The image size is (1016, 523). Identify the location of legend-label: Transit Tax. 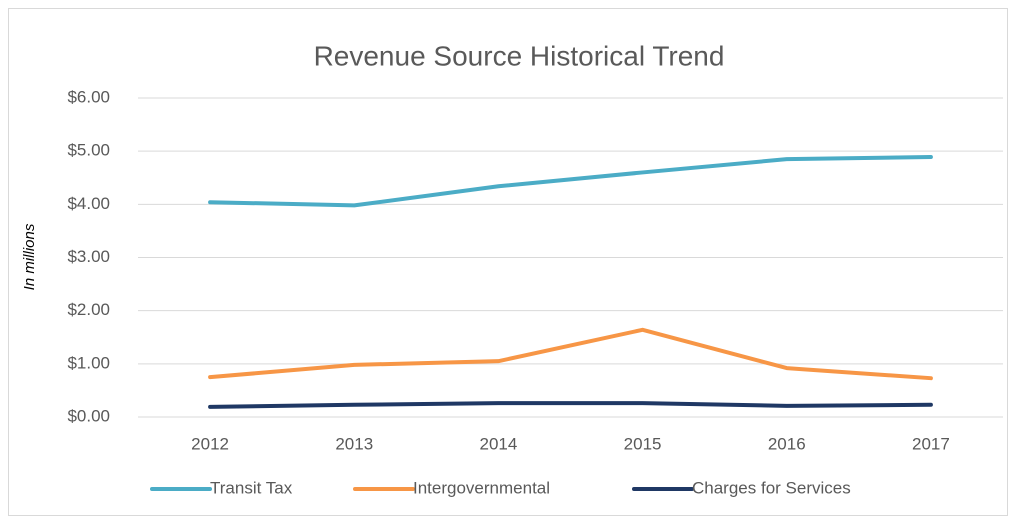
(251, 487).